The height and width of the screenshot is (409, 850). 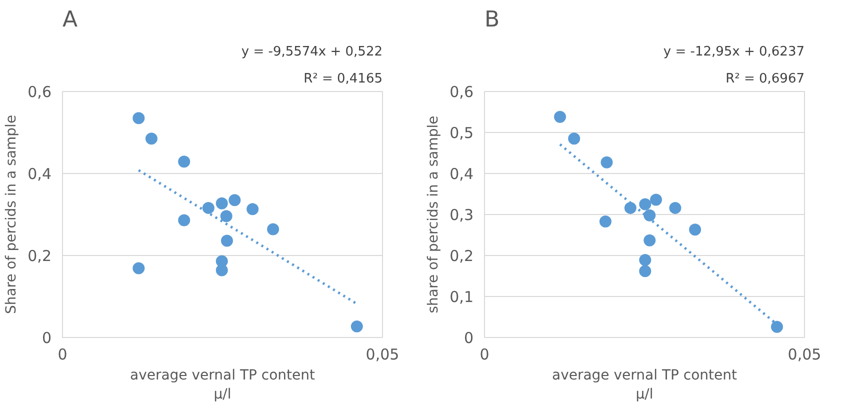 I want to click on text: y = -12,95x + 0,6237, so click(x=734, y=52).